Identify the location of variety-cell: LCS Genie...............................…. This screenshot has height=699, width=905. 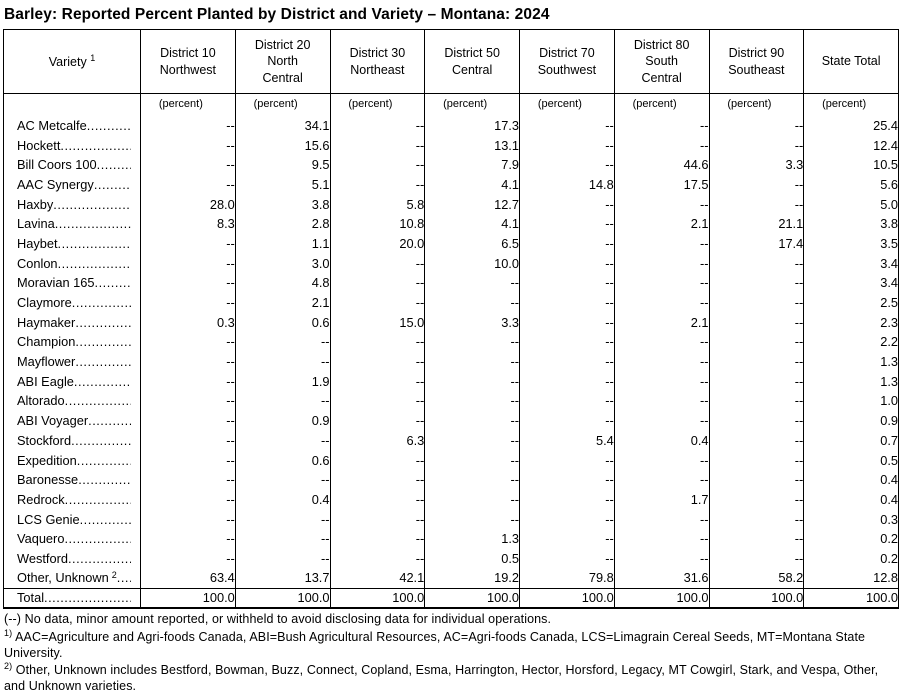
(72, 519).